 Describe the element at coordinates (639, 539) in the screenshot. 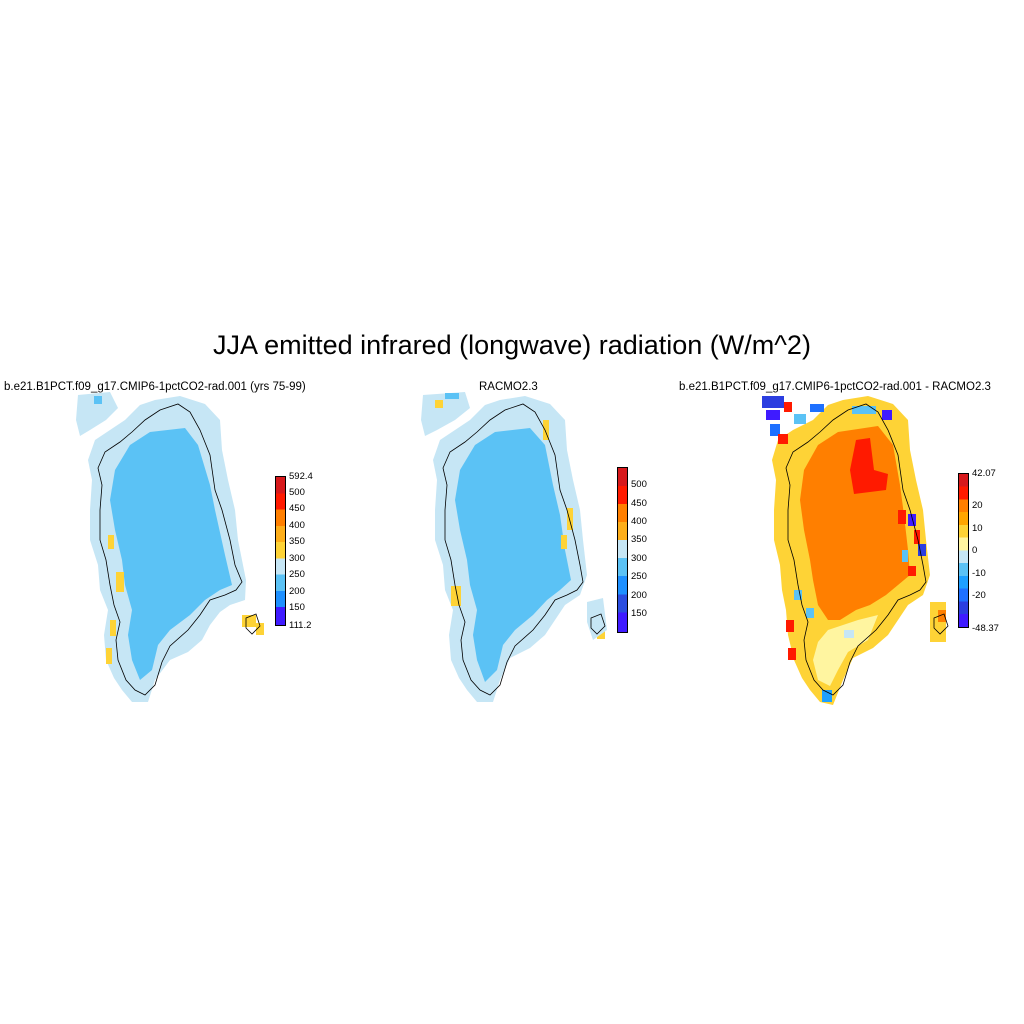

I see `panel-2-cbar-label: 350` at that location.